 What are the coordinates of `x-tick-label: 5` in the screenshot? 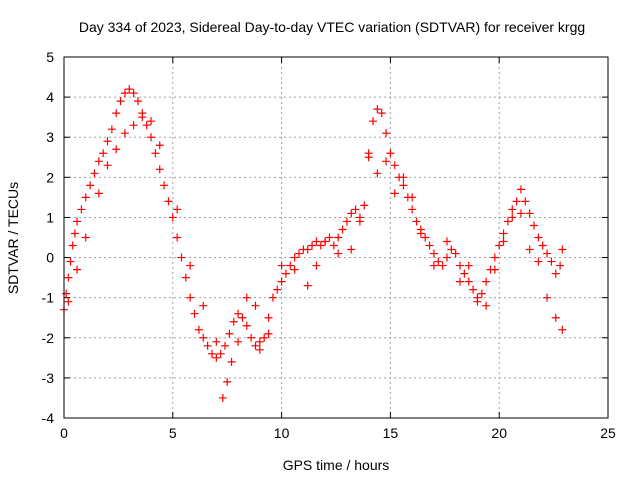 It's located at (173, 433).